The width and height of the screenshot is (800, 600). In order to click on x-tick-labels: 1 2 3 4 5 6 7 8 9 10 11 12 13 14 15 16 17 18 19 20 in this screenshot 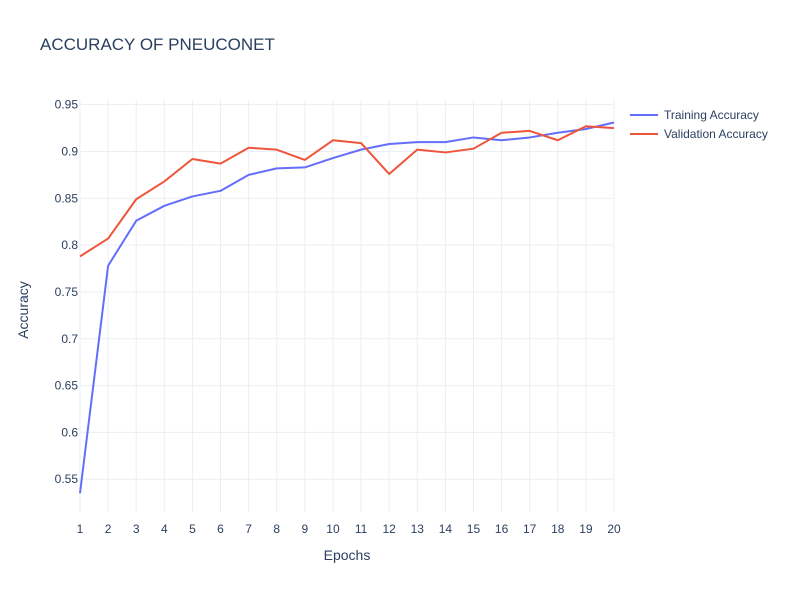, I will do `click(349, 529)`.